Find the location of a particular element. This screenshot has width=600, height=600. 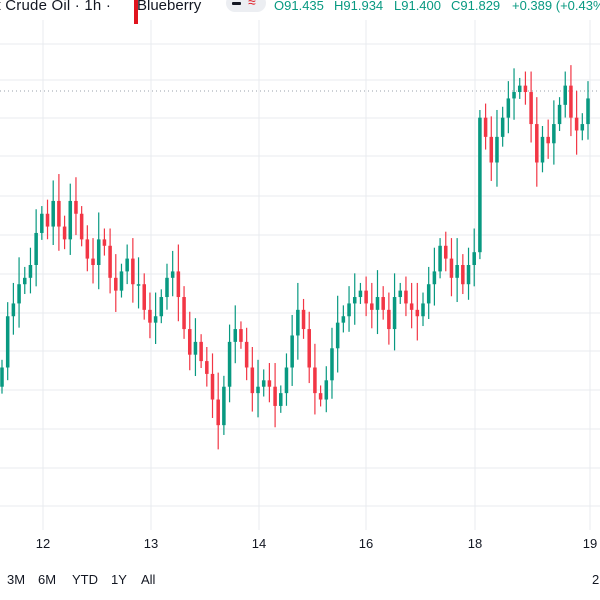

symbol-title: nt Crude Oil · 1h · is located at coordinates (56, 7).